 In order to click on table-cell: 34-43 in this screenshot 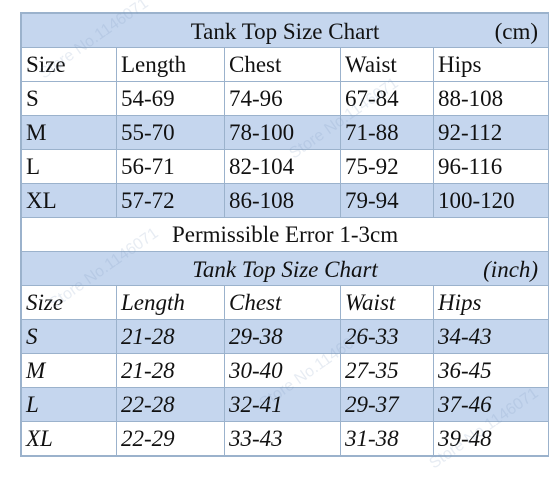, I will do `click(491, 336)`.